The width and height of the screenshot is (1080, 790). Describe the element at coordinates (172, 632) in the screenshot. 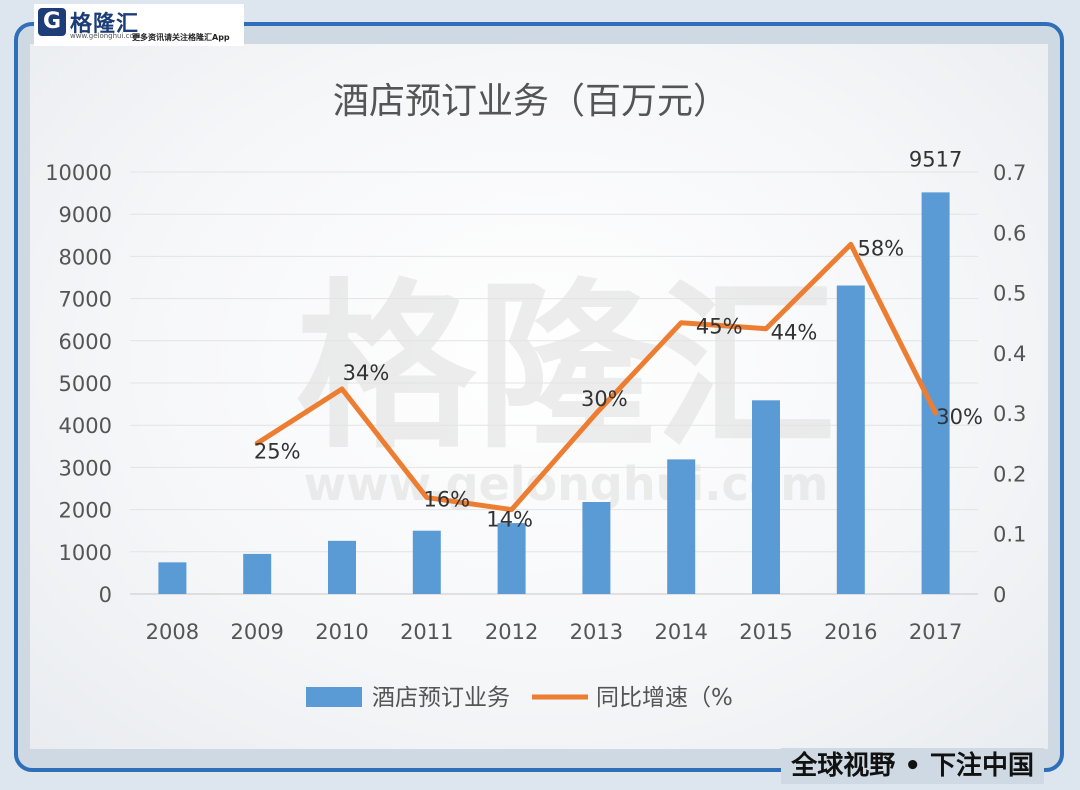

I see `x-tick-label: 2008` at that location.